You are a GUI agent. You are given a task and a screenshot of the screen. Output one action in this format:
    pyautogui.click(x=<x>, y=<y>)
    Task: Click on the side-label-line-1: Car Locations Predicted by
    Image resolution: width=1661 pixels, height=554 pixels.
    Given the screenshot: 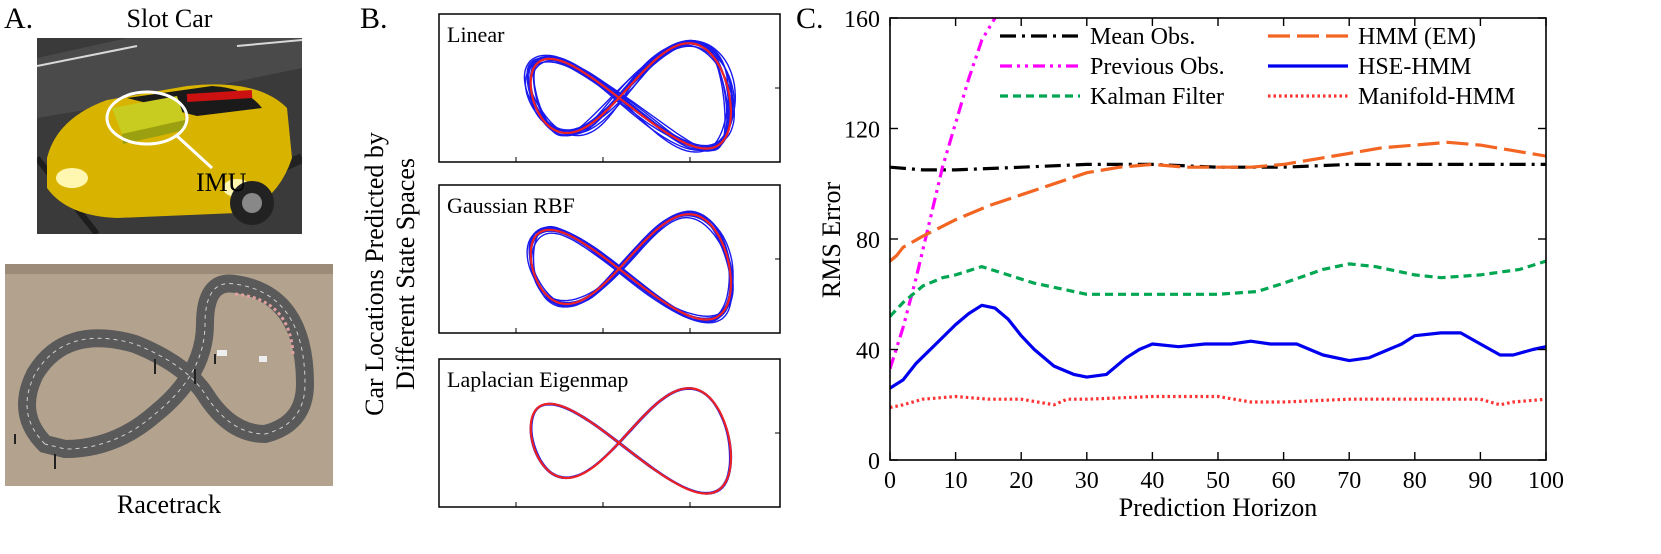 What is the action you would take?
    pyautogui.click(x=374, y=274)
    